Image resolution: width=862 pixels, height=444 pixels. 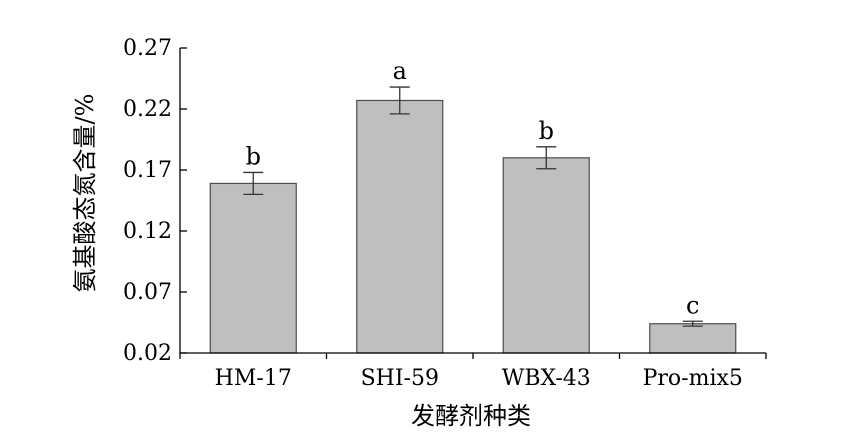 I want to click on y-tick-label: 0.07, so click(x=147, y=292).